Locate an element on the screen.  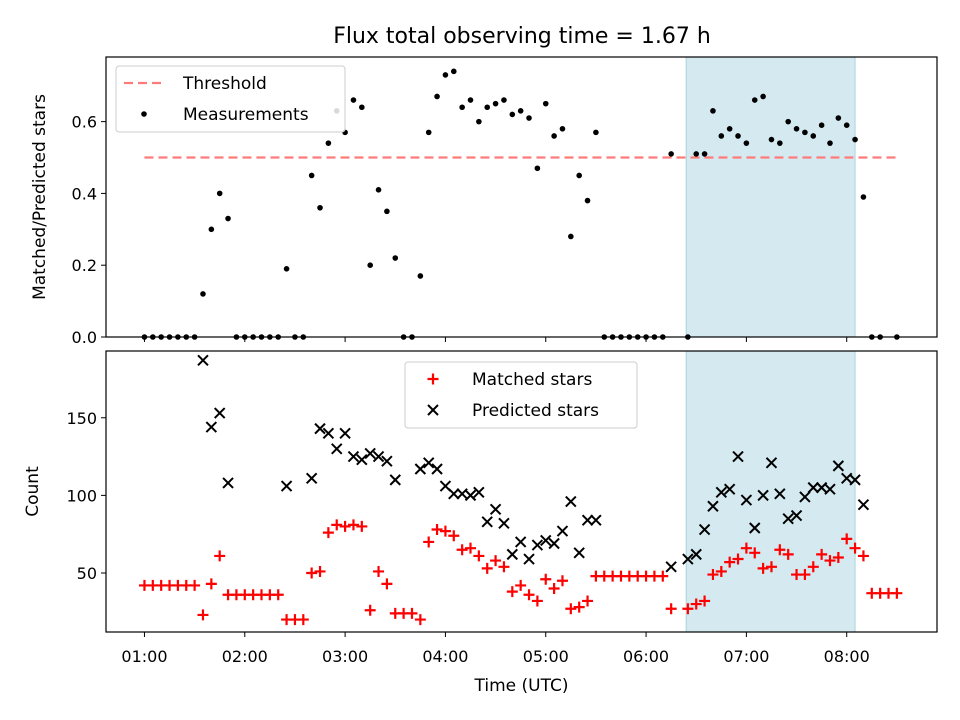
y-tick-label: 50 is located at coordinates (87, 573).